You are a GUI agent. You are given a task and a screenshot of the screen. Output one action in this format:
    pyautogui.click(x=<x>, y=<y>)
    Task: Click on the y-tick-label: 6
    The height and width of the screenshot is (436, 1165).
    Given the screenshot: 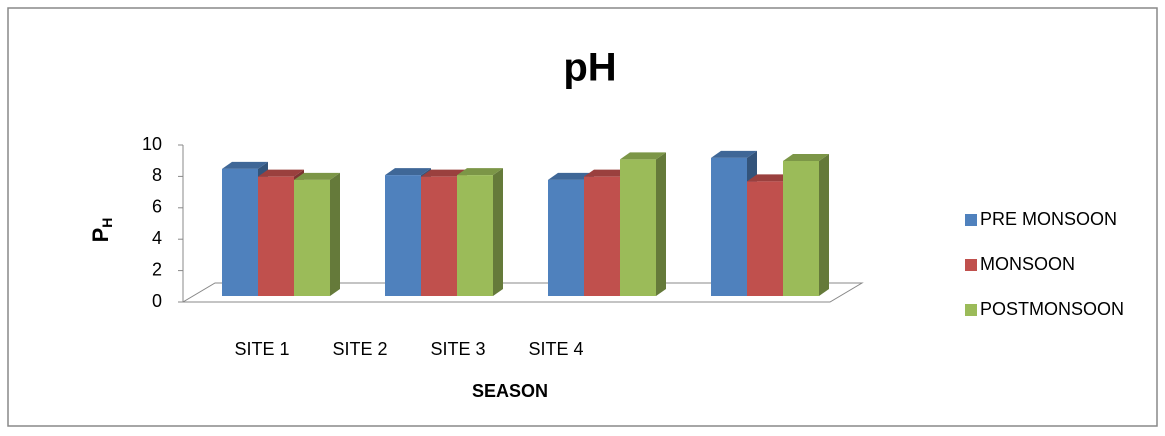 What is the action you would take?
    pyautogui.click(x=157, y=207)
    